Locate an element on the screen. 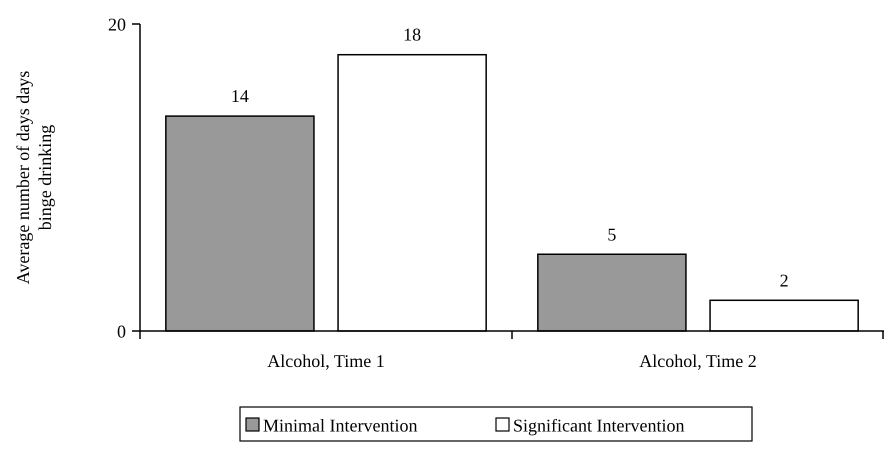  data-label: 18 is located at coordinates (412, 34).